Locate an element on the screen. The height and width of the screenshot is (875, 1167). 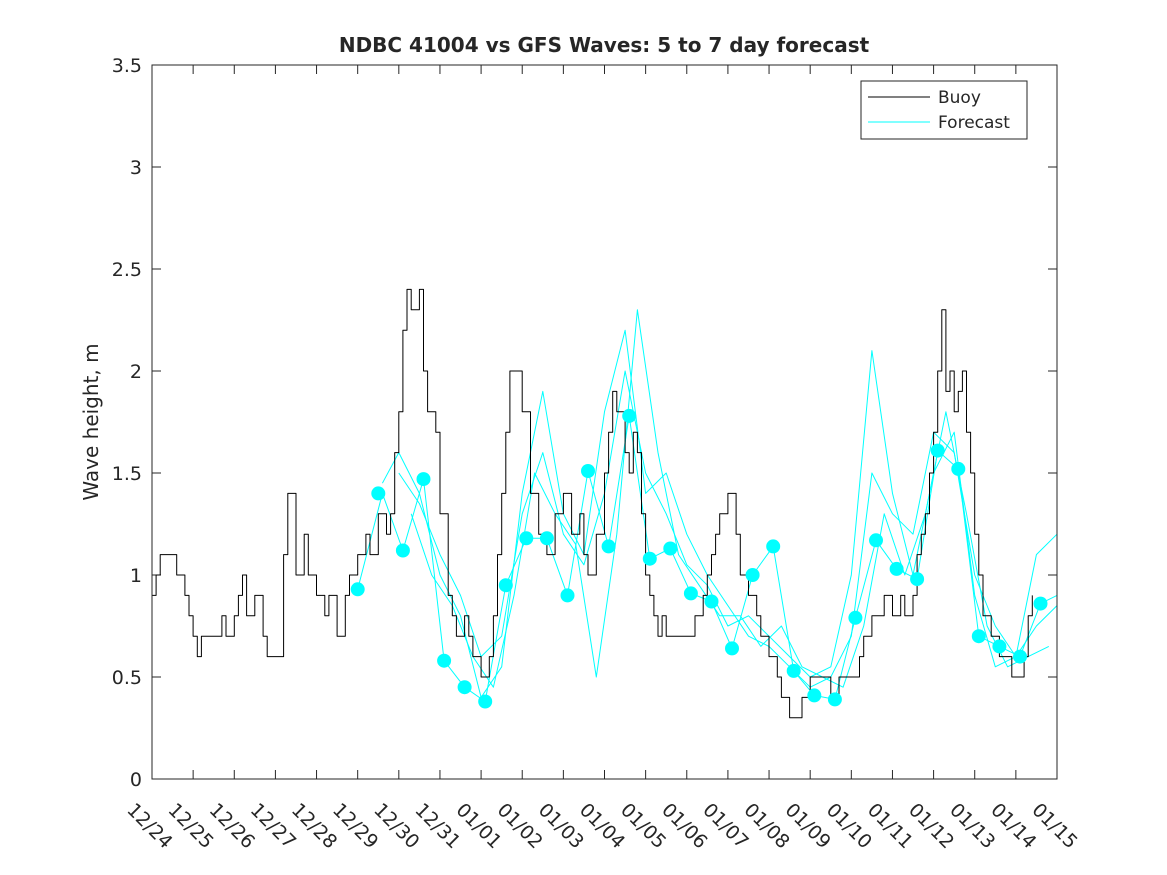
y-tick-label: 3.5 is located at coordinates (127, 66).